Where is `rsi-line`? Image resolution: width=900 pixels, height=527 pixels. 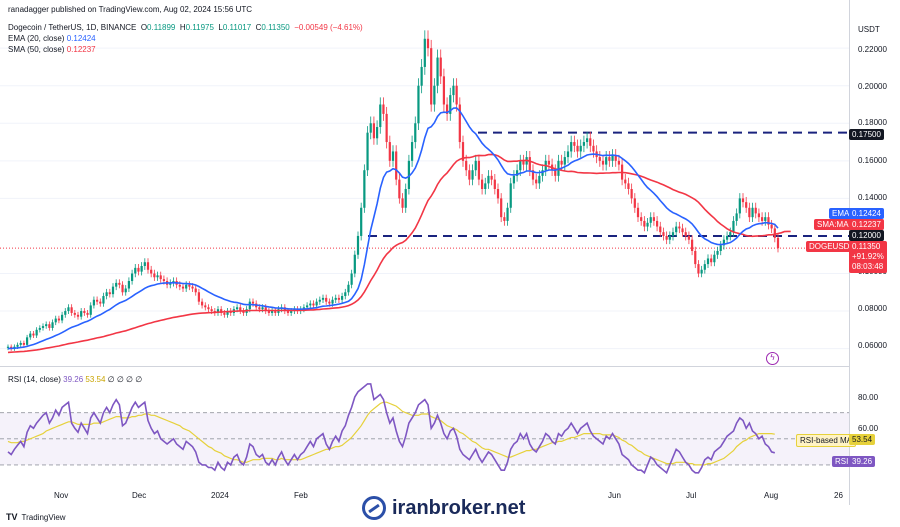 rsi-line is located at coordinates (391, 429).